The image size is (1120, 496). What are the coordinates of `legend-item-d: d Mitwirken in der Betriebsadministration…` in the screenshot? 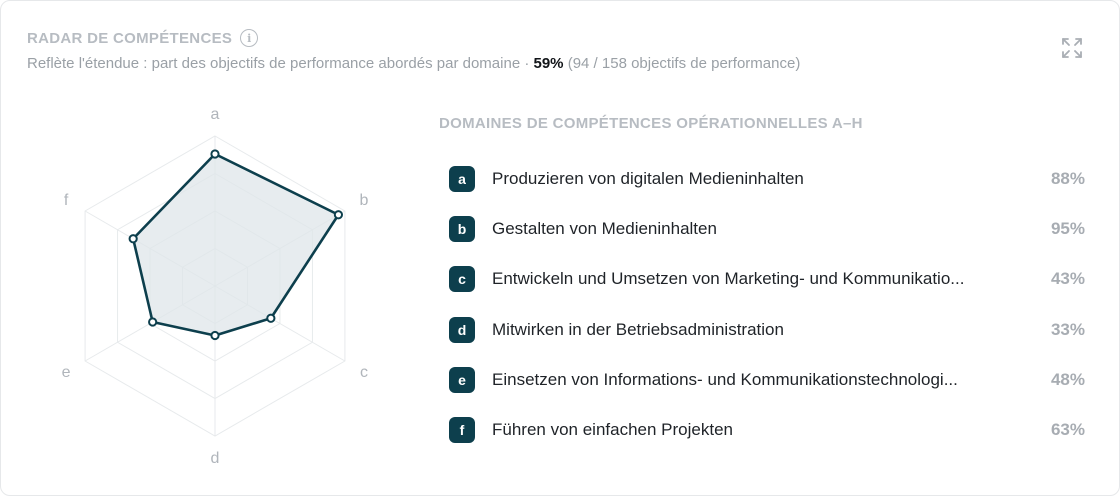 It's located at (762, 330).